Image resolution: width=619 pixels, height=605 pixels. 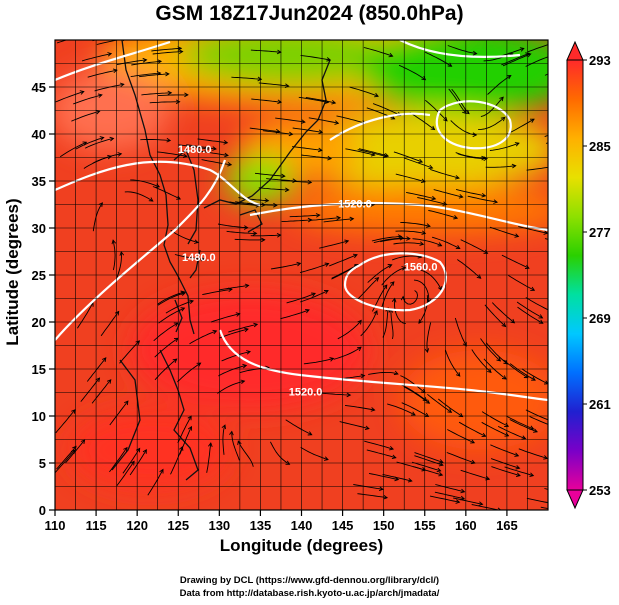 What do you see at coordinates (43, 299) in the screenshot?
I see `y-axis: 0 5 10 15 20 25 30 35 40 45` at bounding box center [43, 299].